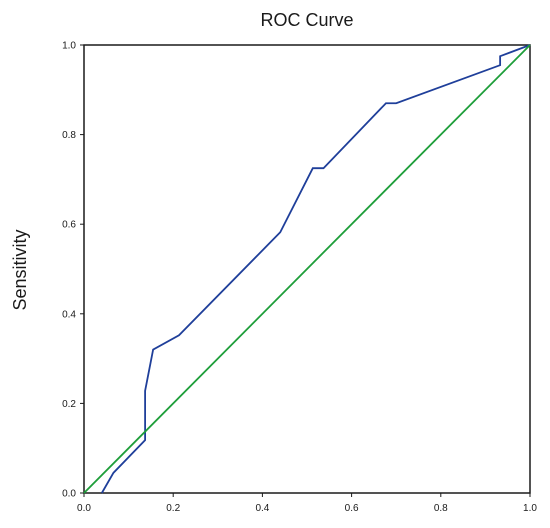  Describe the element at coordinates (441, 508) in the screenshot. I see `x-tick-label: 0.8` at that location.